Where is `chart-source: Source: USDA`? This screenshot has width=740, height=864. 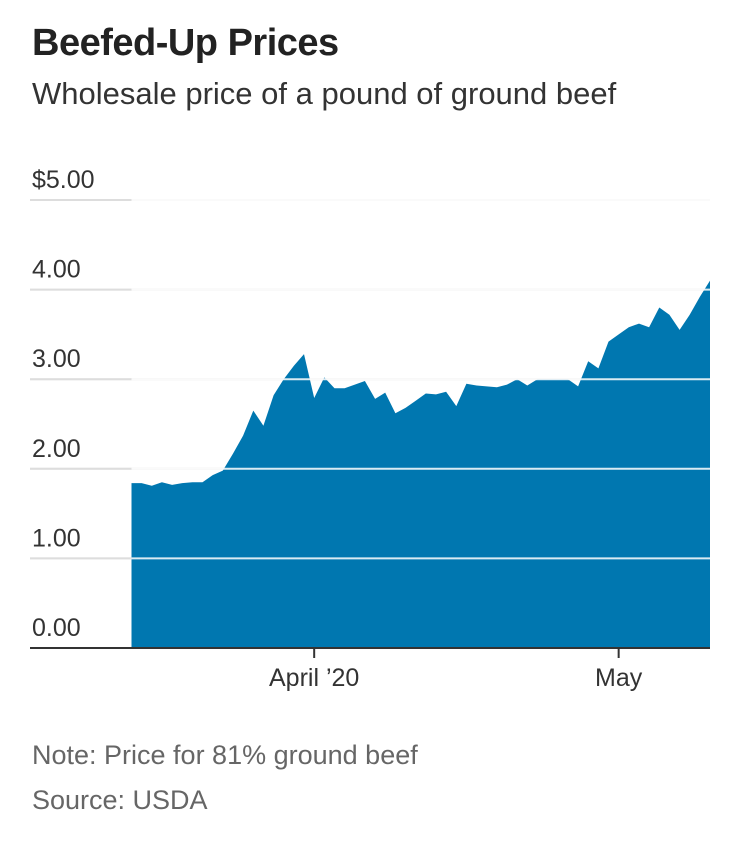 chart-source: Source: USDA is located at coordinates (120, 800).